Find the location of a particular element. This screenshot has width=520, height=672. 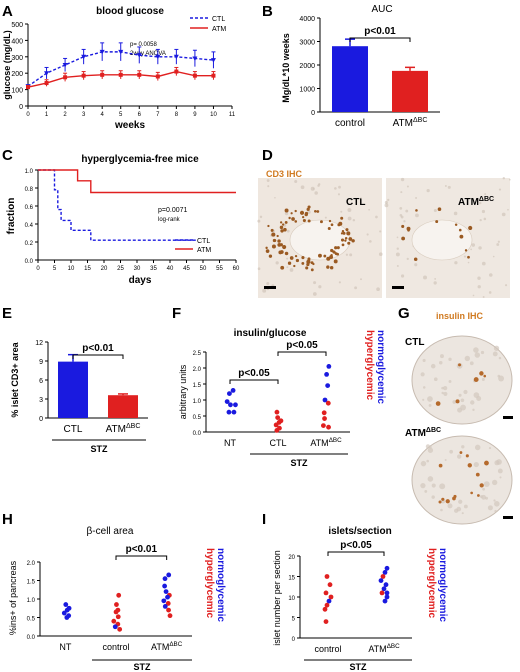

chart-e-y-tick-label: 6 is located at coordinates (41, 381).